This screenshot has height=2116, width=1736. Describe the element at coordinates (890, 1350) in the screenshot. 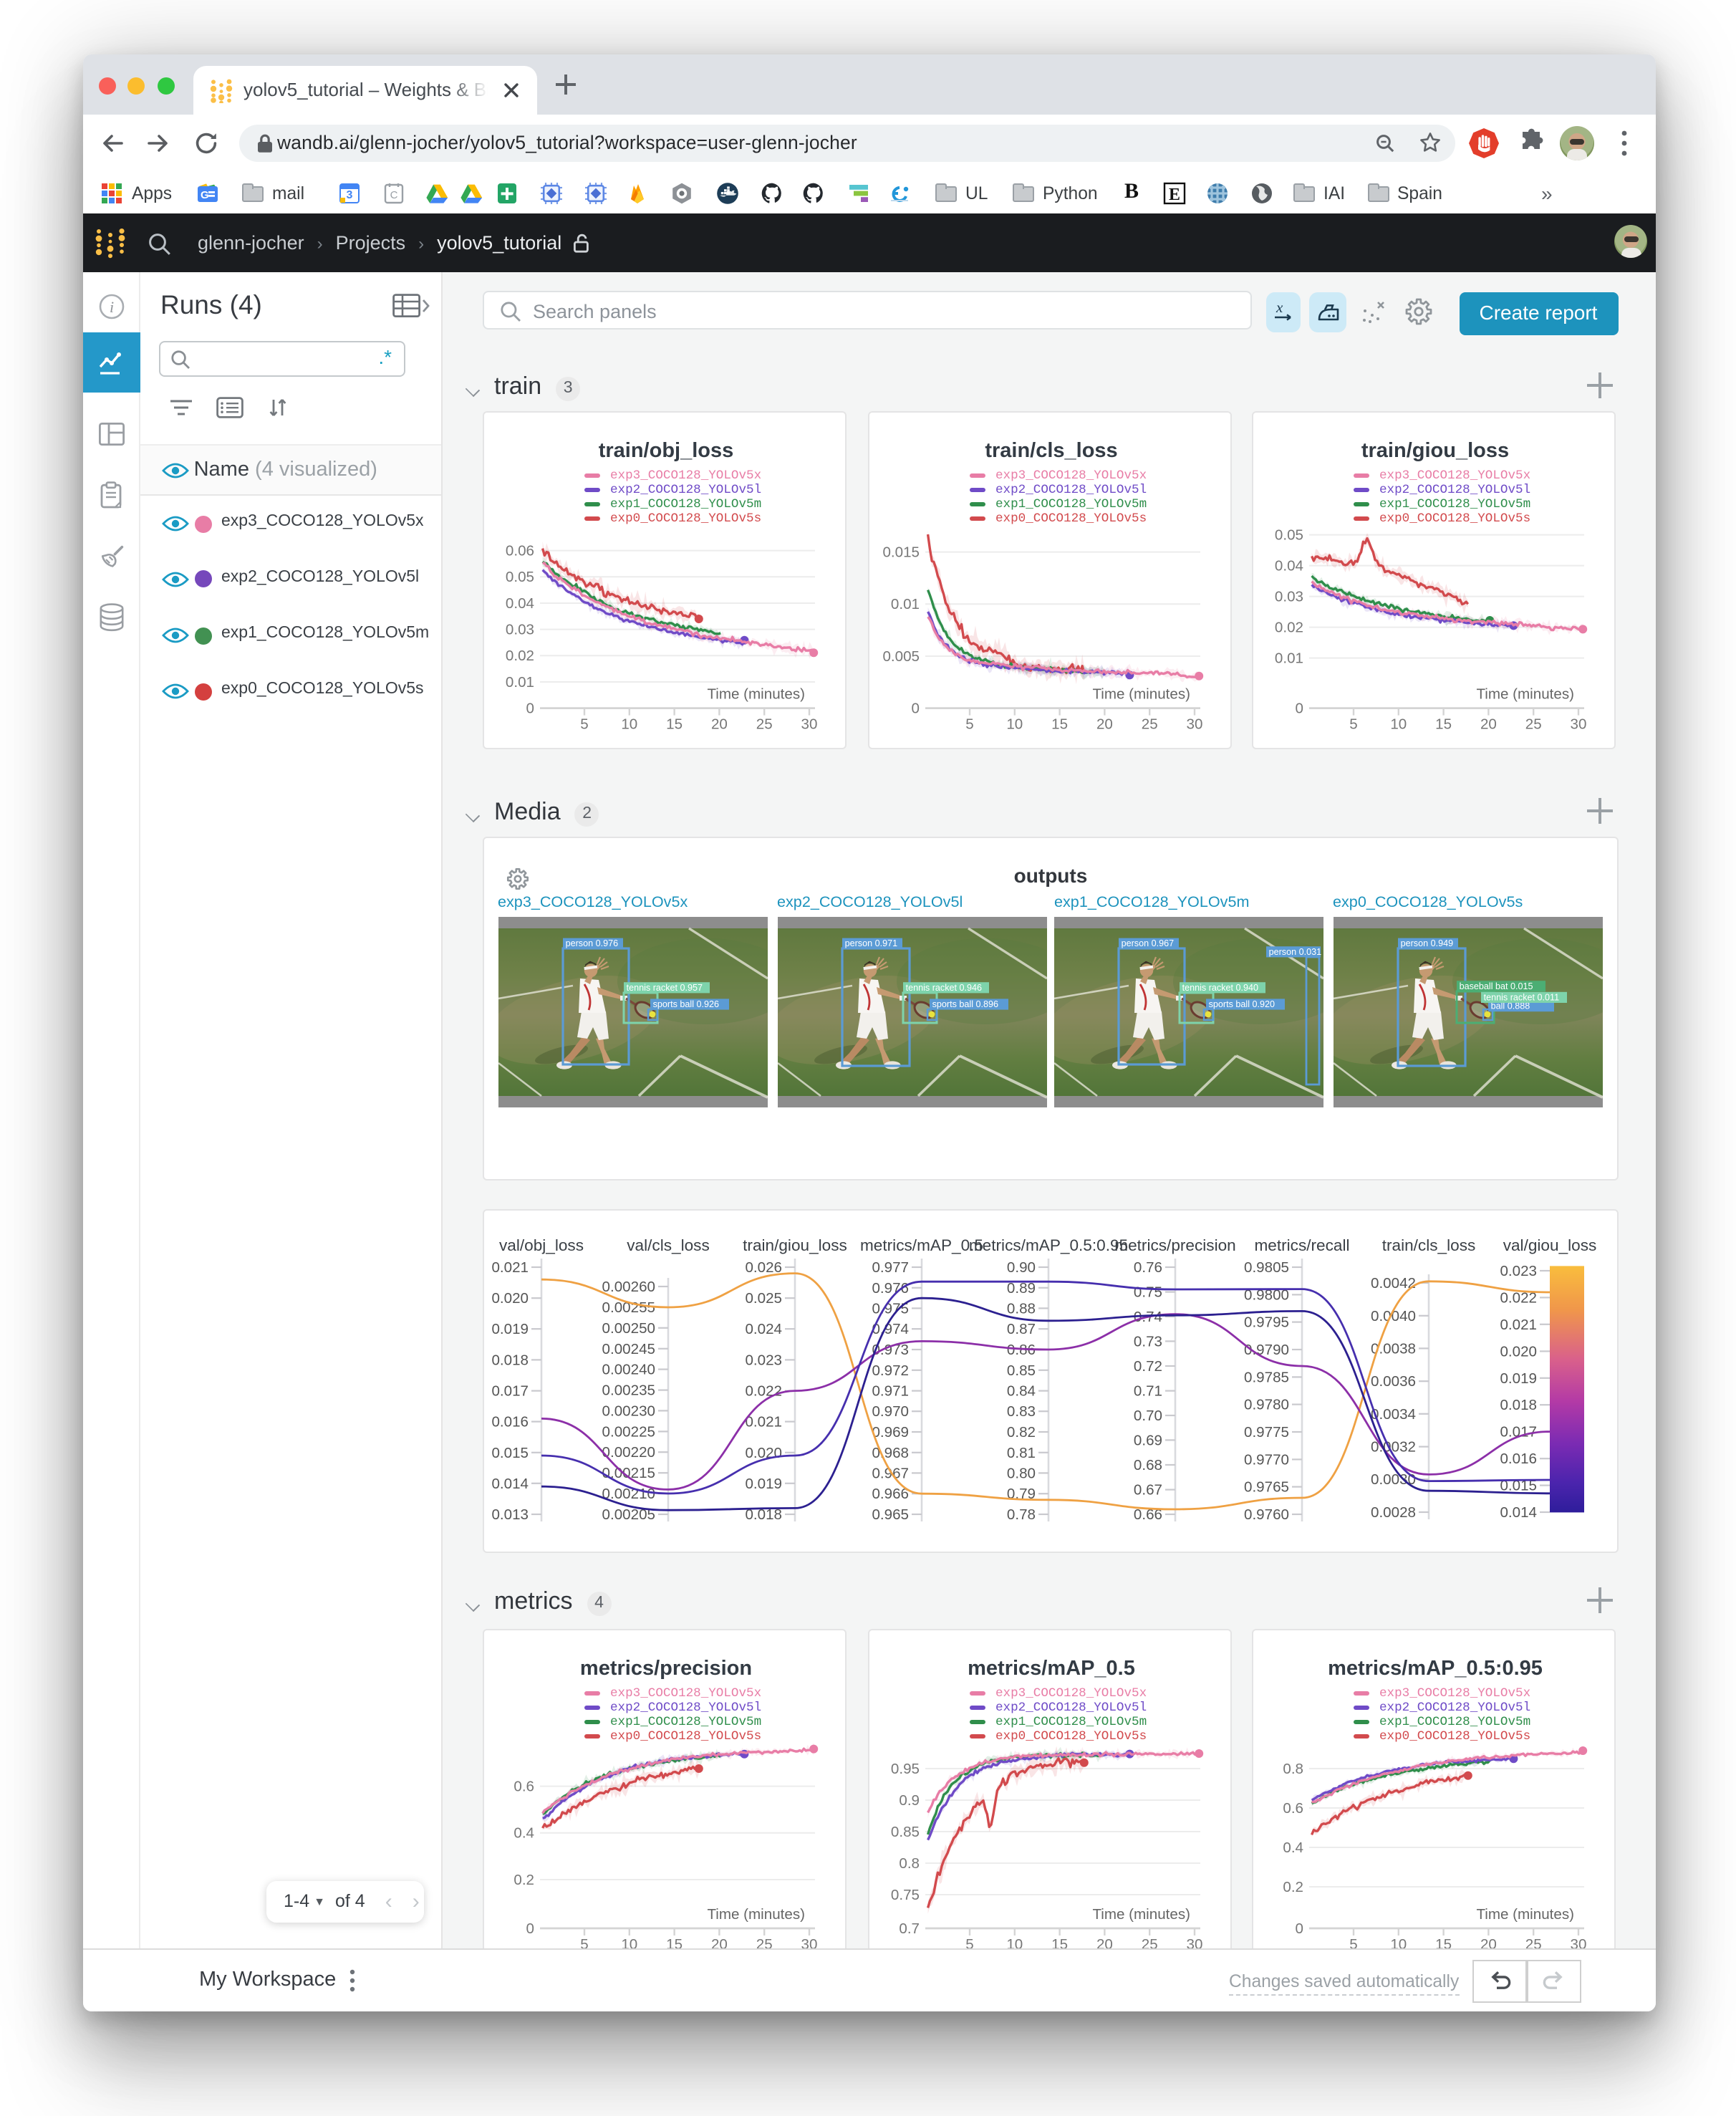

I see `svg-text: 0.973` at that location.